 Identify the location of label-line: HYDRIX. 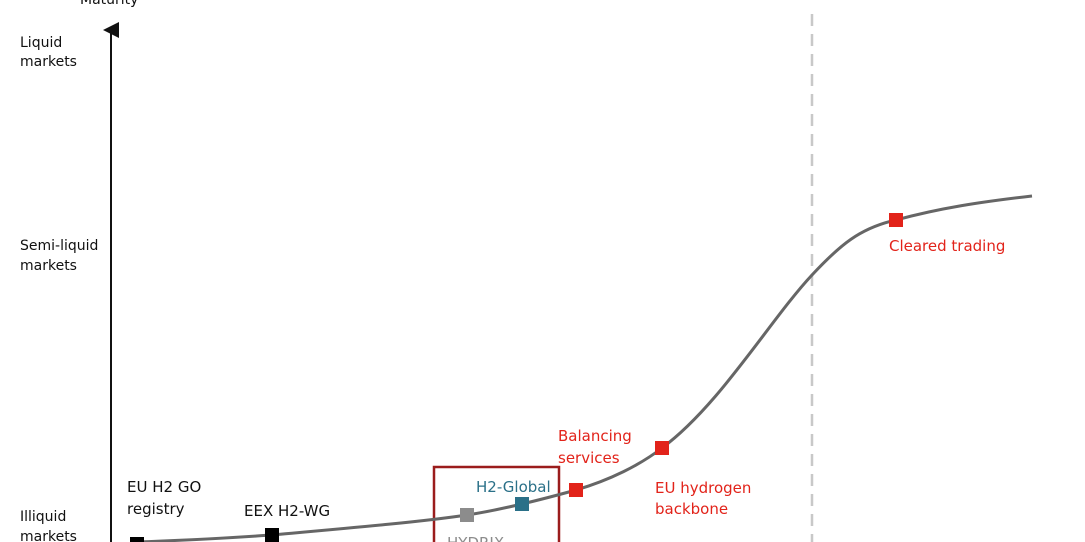
(475, 538).